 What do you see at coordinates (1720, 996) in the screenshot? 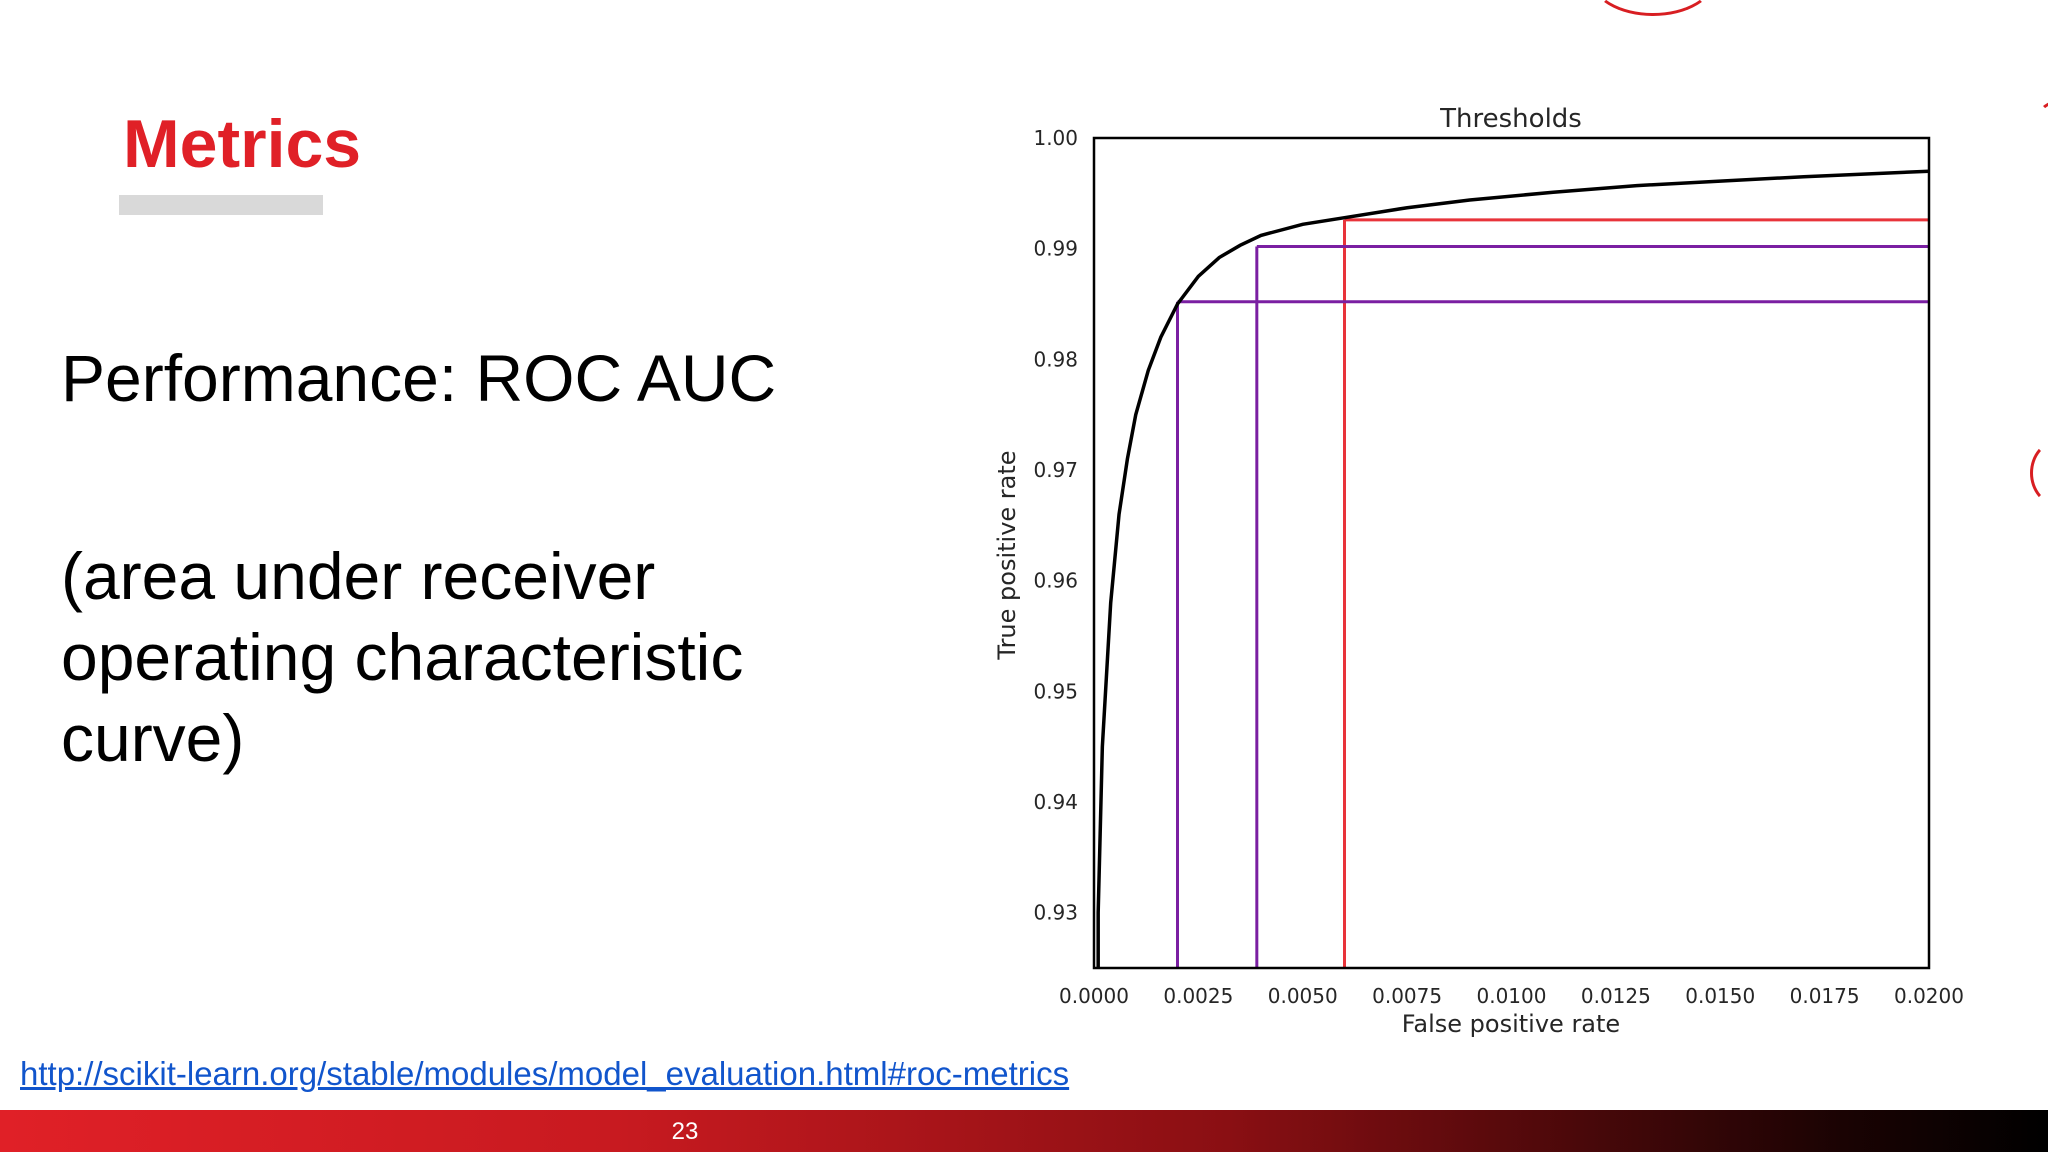
I see `x-tick-label: 0.0150` at bounding box center [1720, 996].